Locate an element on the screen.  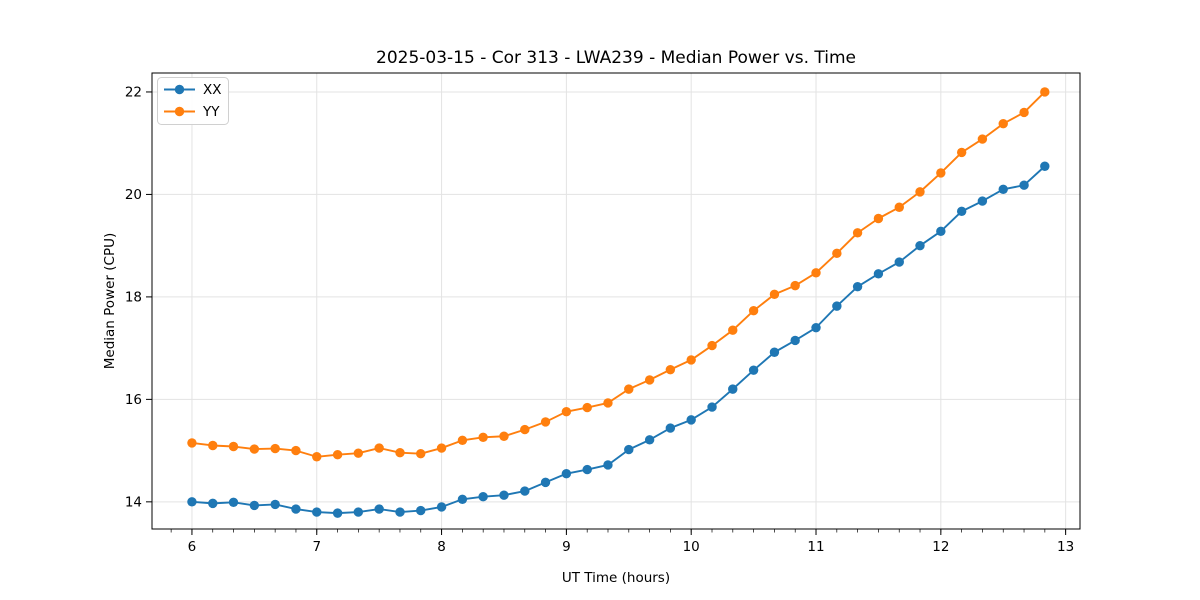
legend-sample-marker-XX is located at coordinates (179, 89).